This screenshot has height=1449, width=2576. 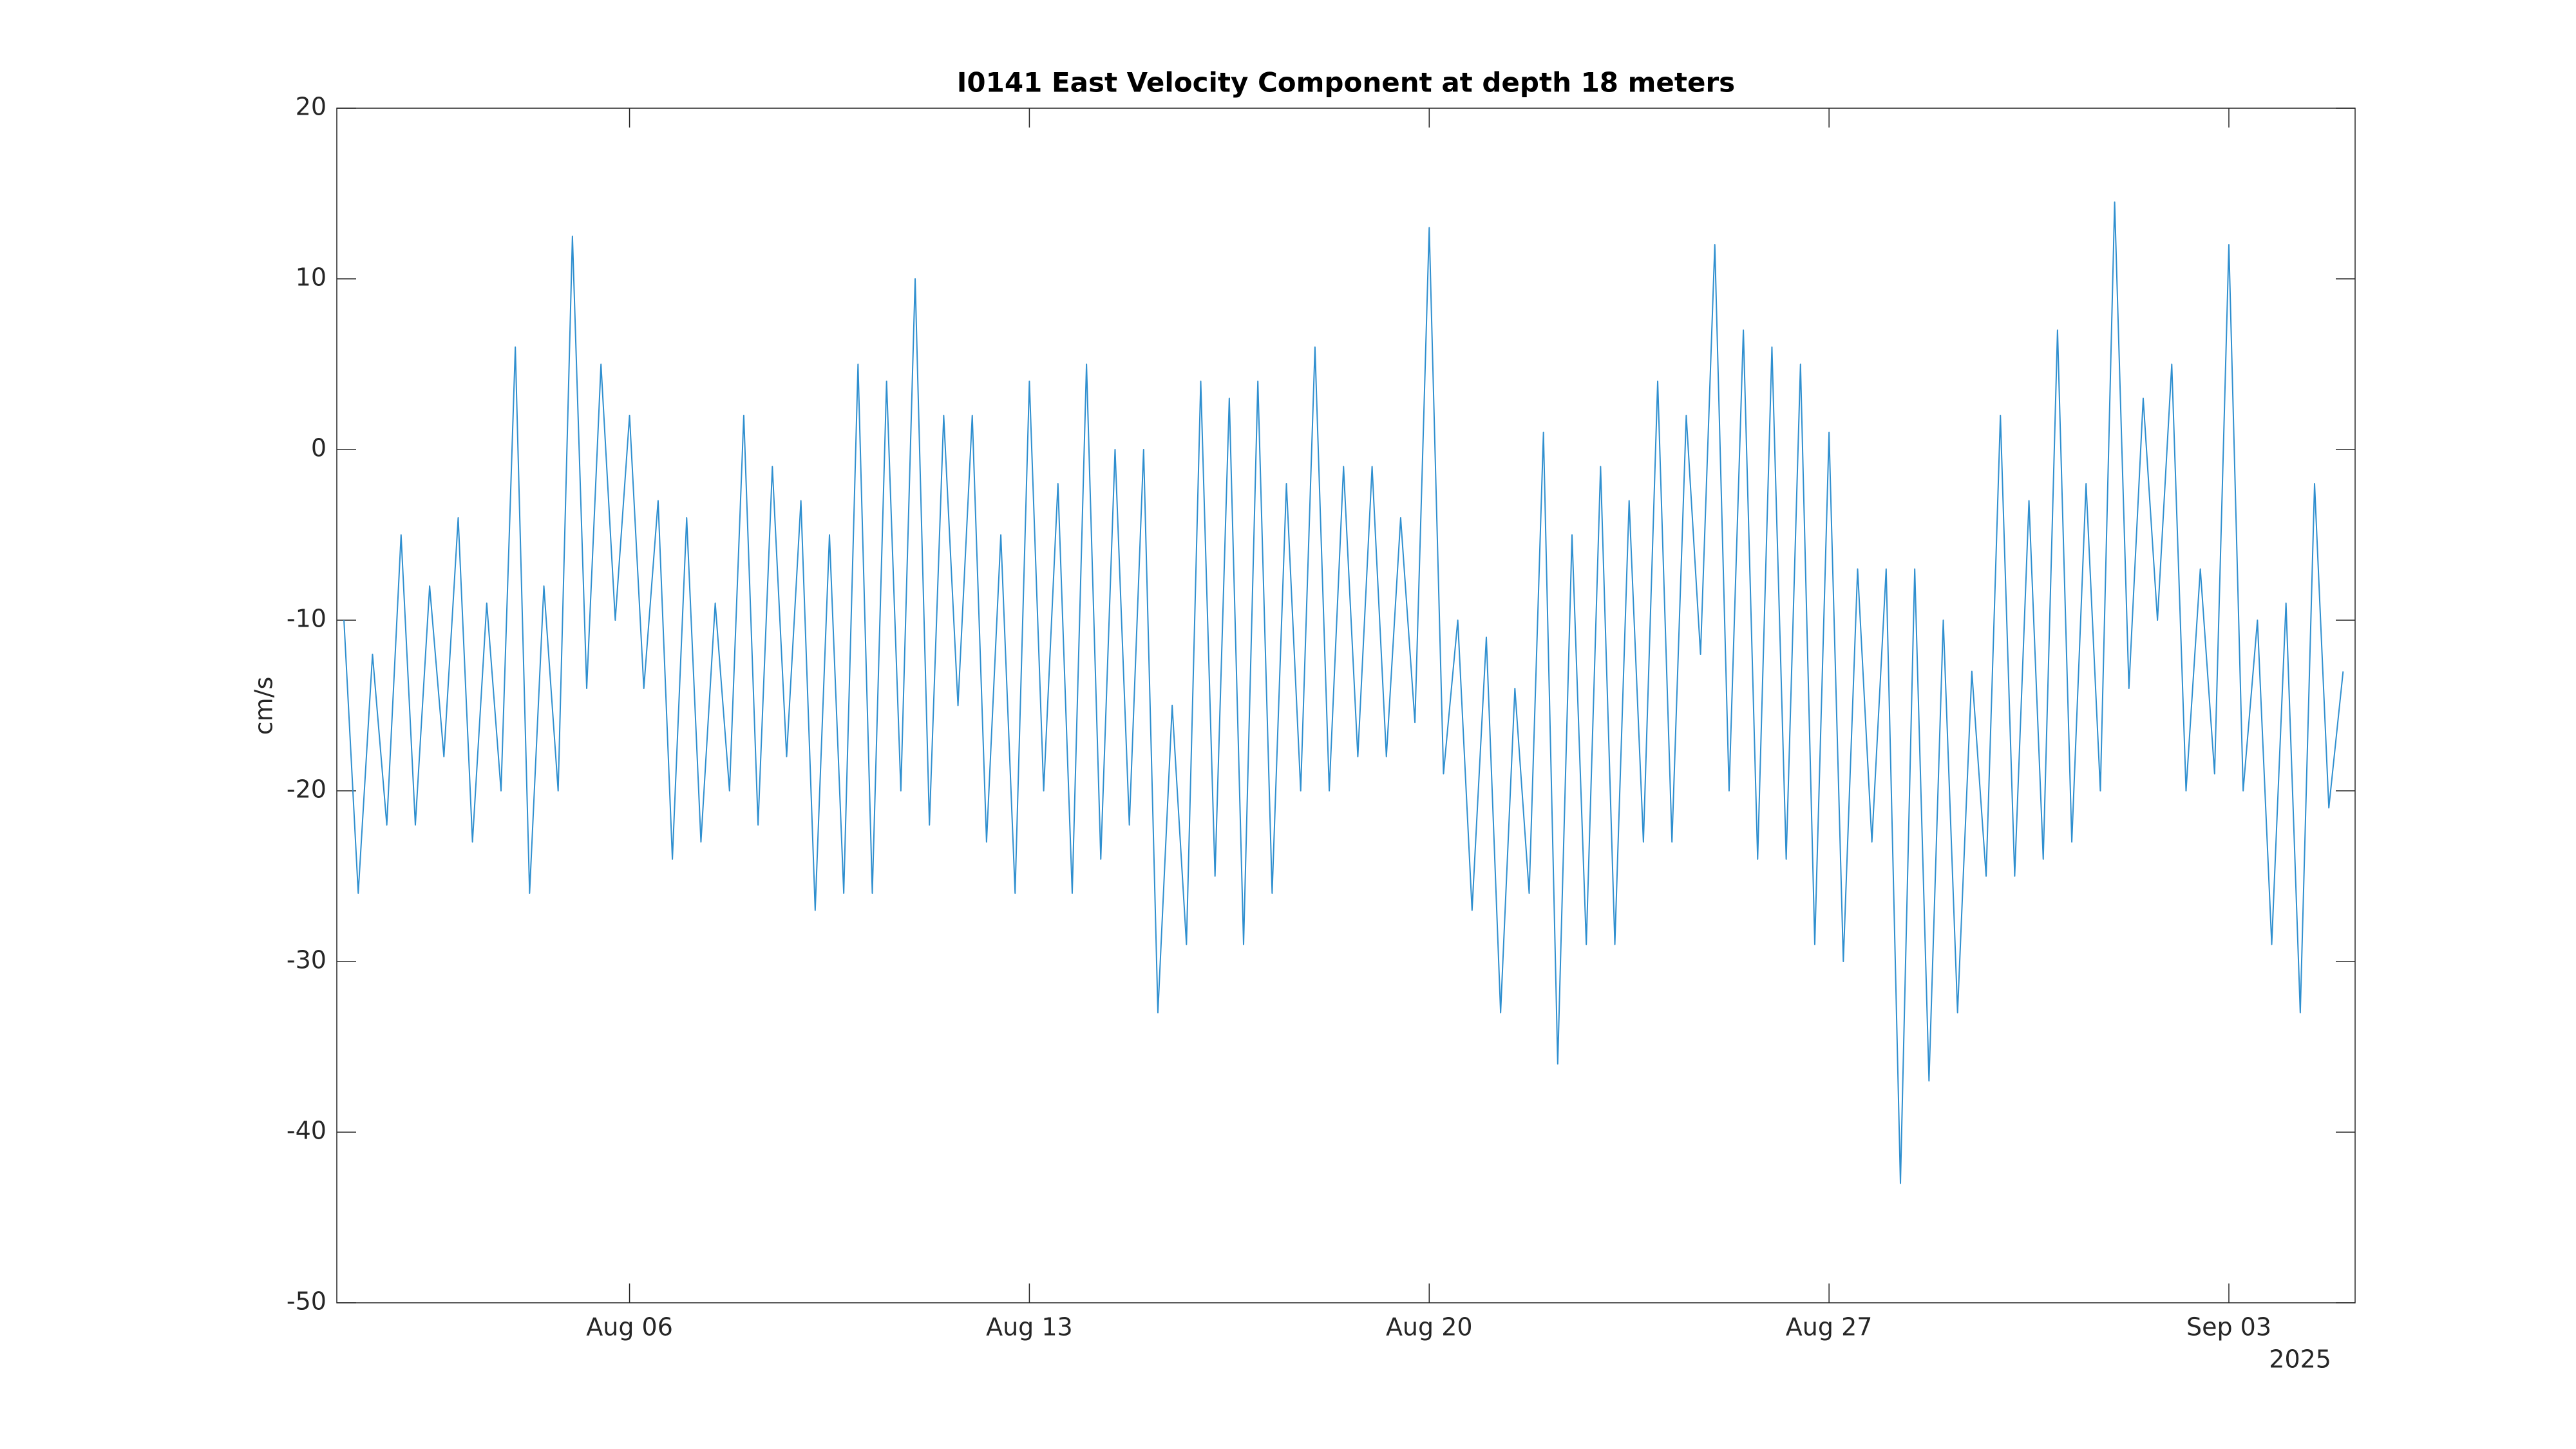 What do you see at coordinates (307, 960) in the screenshot?
I see `y-tick-label: -30` at bounding box center [307, 960].